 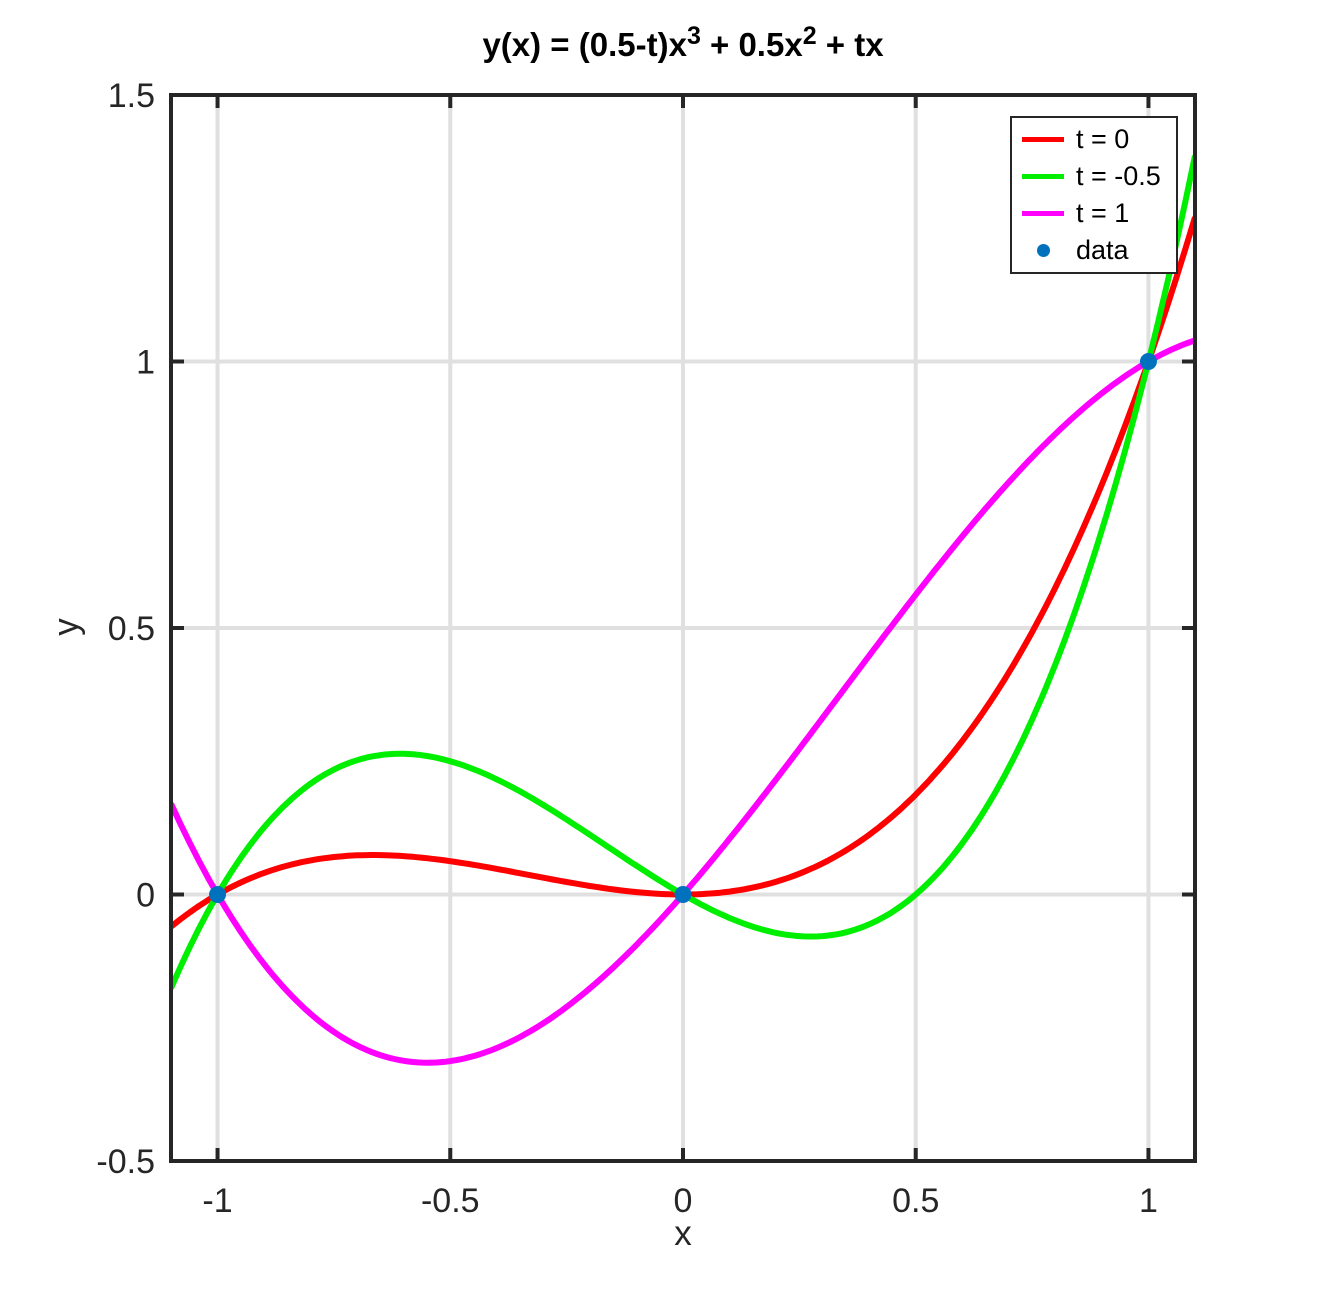 I want to click on chart-title: y(x) = (0.5-t)x3 + 0.5x2 + tx, so click(x=683, y=44).